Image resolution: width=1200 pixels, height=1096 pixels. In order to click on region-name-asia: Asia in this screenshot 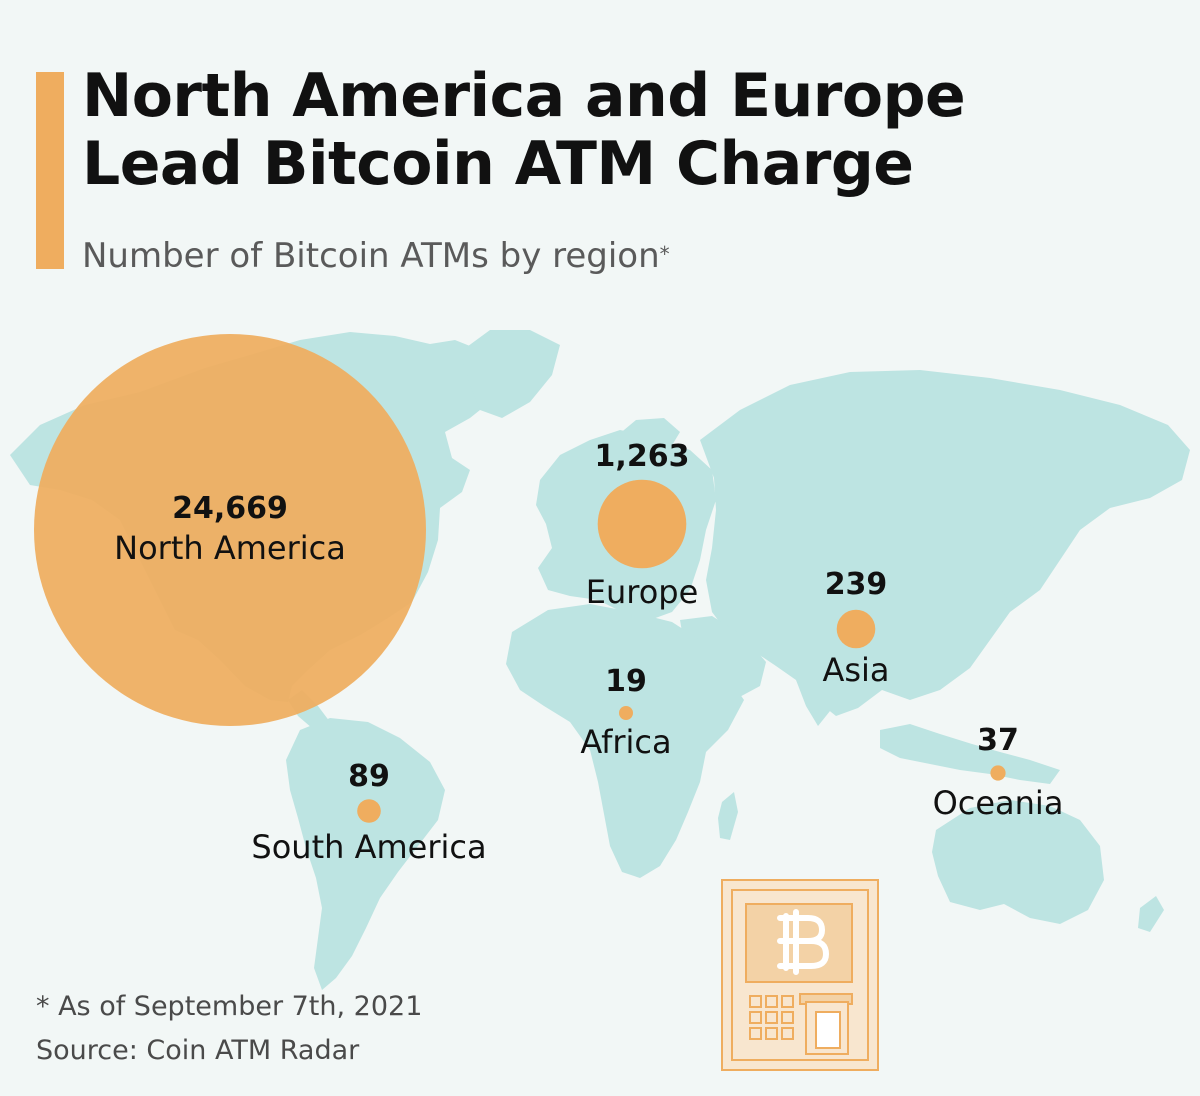, I will do `click(855, 670)`.